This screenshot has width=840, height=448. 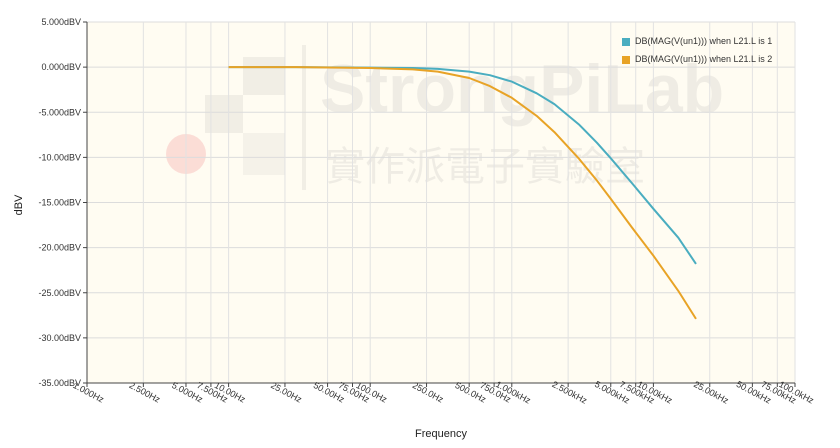 I want to click on legend-label-2: DB(MAG(V(un1))) when L21.L is 2, so click(x=703, y=59).